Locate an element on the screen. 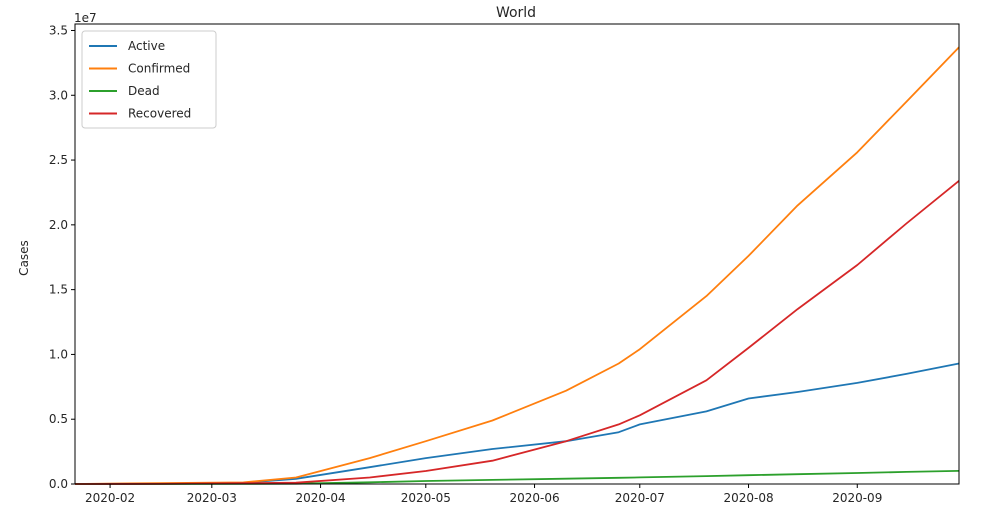 The height and width of the screenshot is (526, 1007). x-tick-label: 2020-08 is located at coordinates (748, 498).